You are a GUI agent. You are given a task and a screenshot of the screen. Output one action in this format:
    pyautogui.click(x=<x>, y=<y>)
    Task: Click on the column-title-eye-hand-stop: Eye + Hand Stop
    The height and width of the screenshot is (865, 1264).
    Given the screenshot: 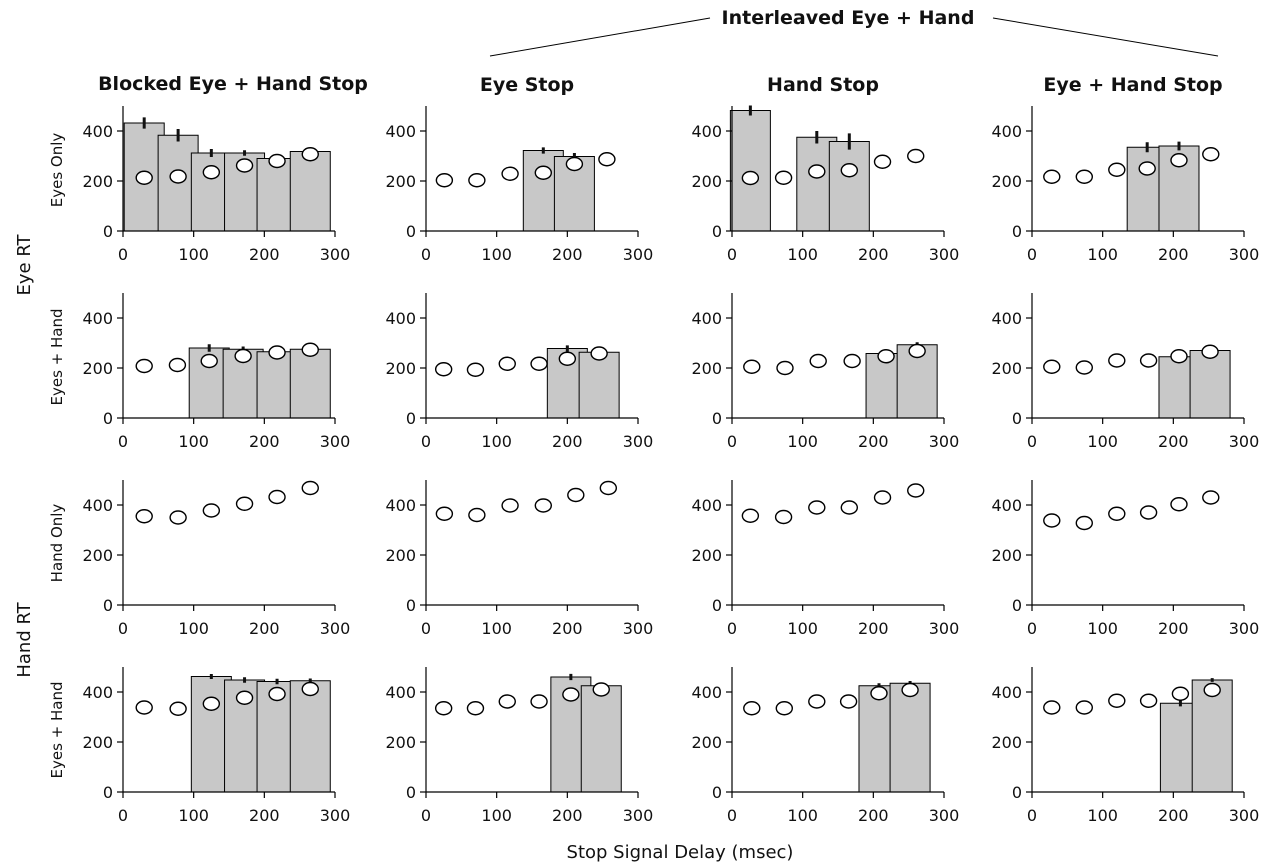 What is the action you would take?
    pyautogui.click(x=1132, y=85)
    